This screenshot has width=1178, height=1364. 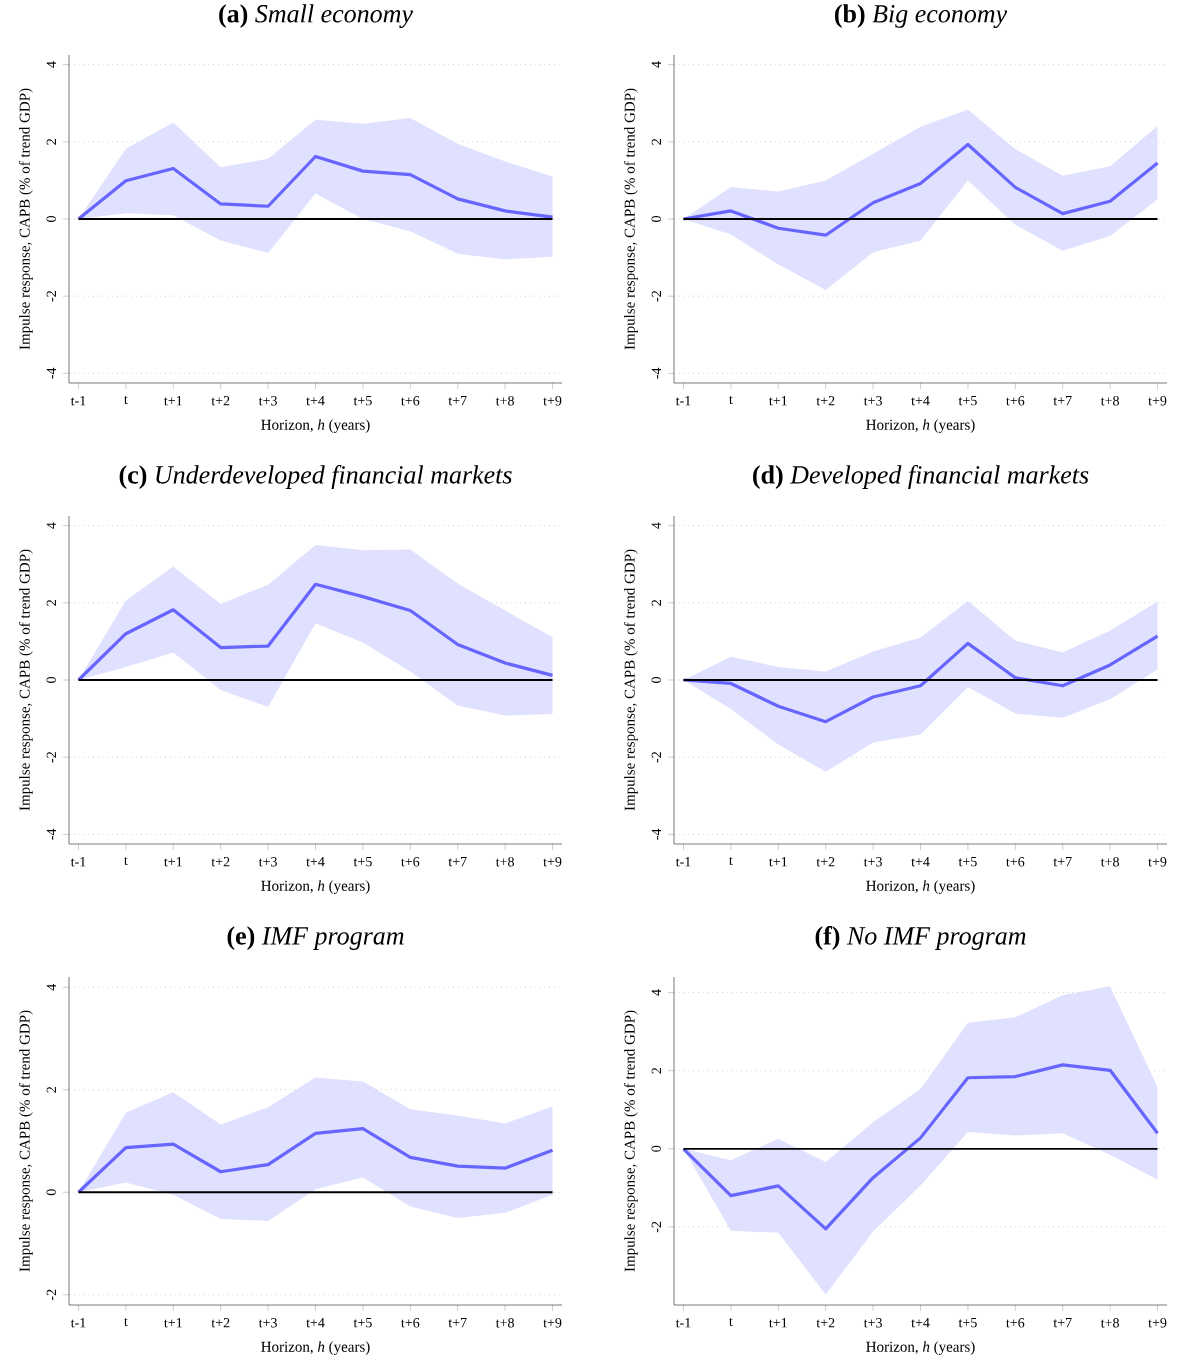 What do you see at coordinates (920, 938) in the screenshot?
I see `chart-title: (f) No IMF program` at bounding box center [920, 938].